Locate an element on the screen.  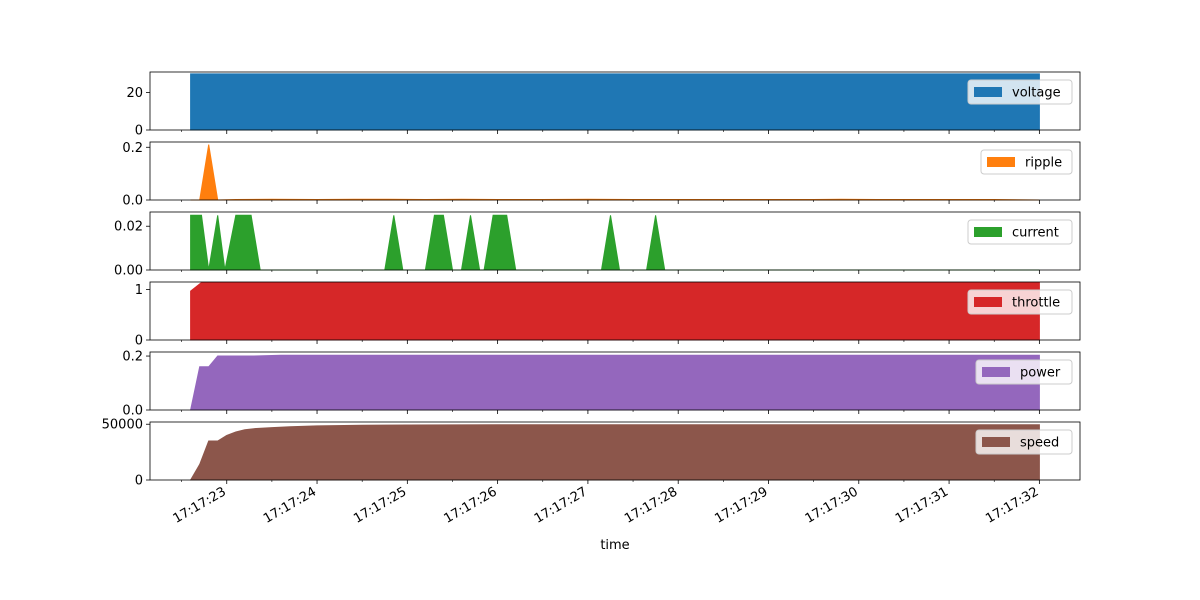
area-current is located at coordinates (615, 242).